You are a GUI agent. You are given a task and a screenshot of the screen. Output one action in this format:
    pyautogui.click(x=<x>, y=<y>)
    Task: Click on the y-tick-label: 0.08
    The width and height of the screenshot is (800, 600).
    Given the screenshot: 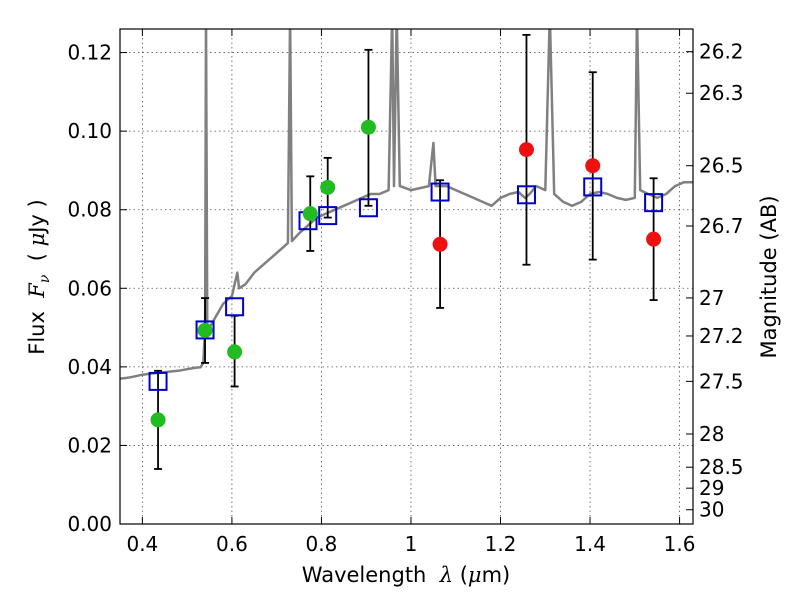 What is the action you would take?
    pyautogui.click(x=89, y=210)
    